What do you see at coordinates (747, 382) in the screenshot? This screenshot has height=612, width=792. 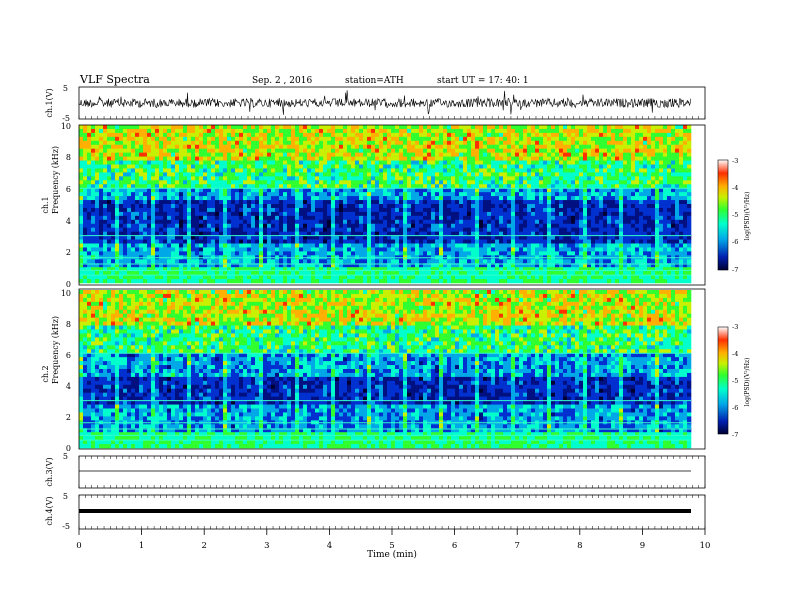 I see `cb2-label: log(PSD)(V²/Hz)` at bounding box center [747, 382].